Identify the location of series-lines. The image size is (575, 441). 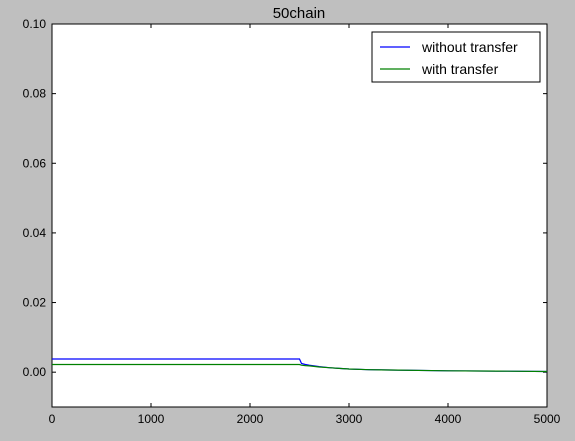
(300, 365).